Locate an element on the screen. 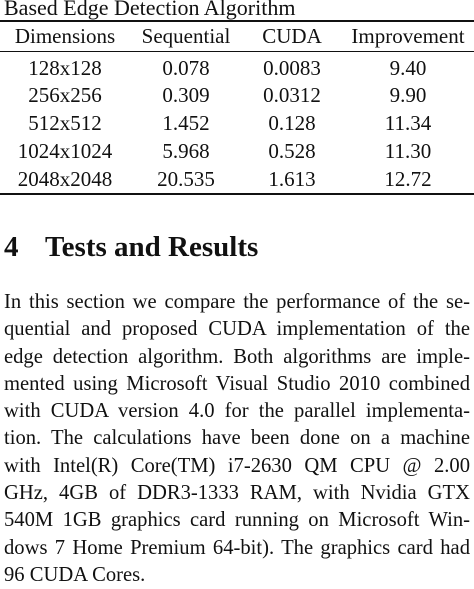 This screenshot has height=589, width=474. cell-sequential: 20.535 is located at coordinates (186, 178).